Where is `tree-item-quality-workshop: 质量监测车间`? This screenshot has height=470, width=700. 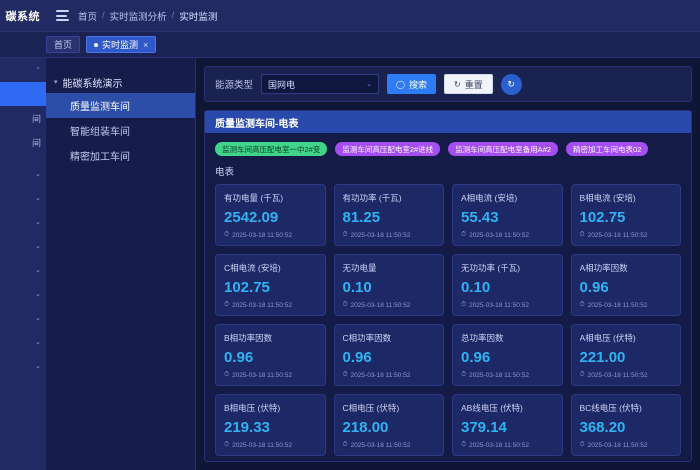
tree-item-quality-workshop: 质量监测车间 is located at coordinates (120, 105).